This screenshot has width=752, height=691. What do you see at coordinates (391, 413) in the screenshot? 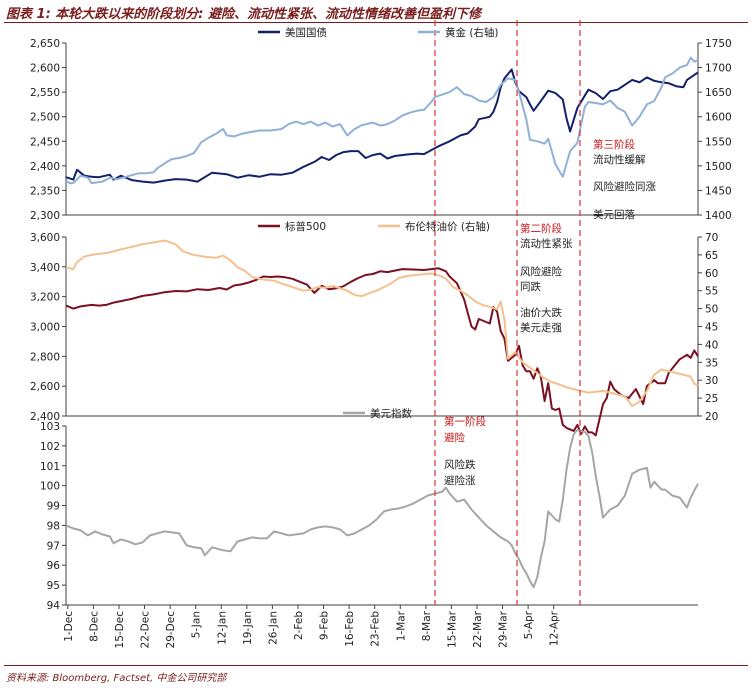
I see `legend-label: 美元指数` at bounding box center [391, 413].